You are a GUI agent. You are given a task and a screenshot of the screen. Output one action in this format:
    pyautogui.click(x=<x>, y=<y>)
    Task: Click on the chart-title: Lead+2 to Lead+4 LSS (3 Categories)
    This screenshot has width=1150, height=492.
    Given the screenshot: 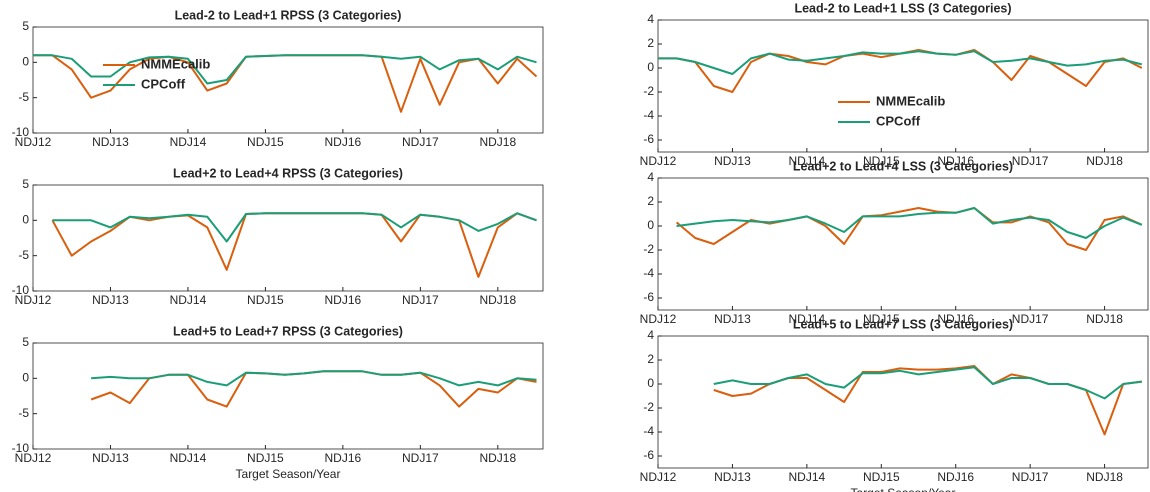 What is the action you would take?
    pyautogui.click(x=903, y=166)
    